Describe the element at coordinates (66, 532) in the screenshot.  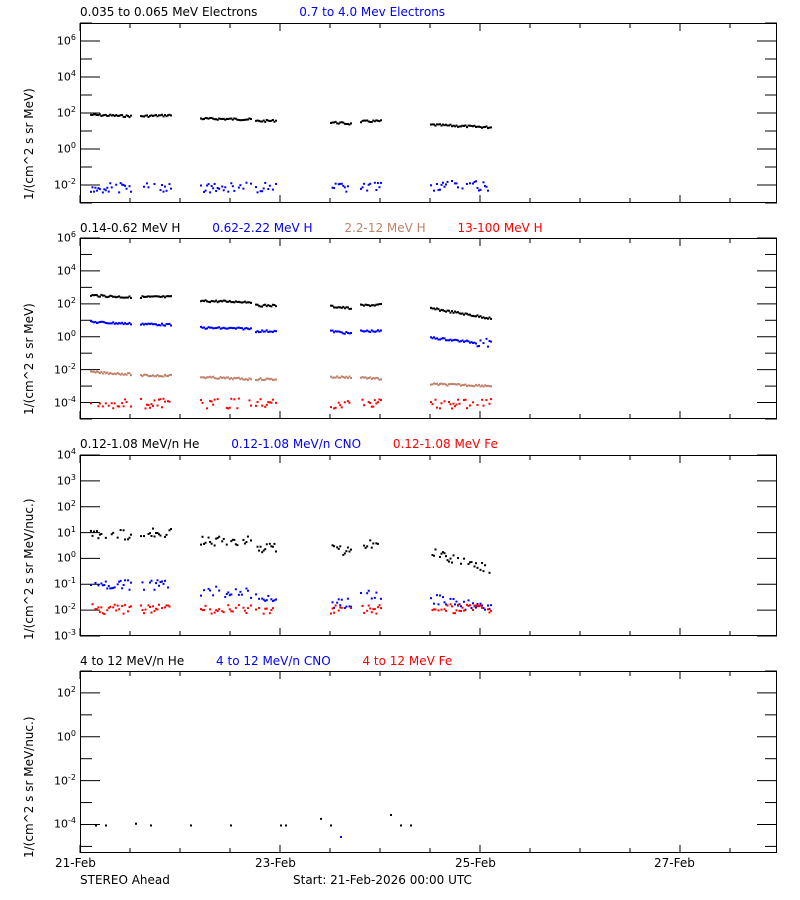
I see `y-tick-label: 10¹` at that location.